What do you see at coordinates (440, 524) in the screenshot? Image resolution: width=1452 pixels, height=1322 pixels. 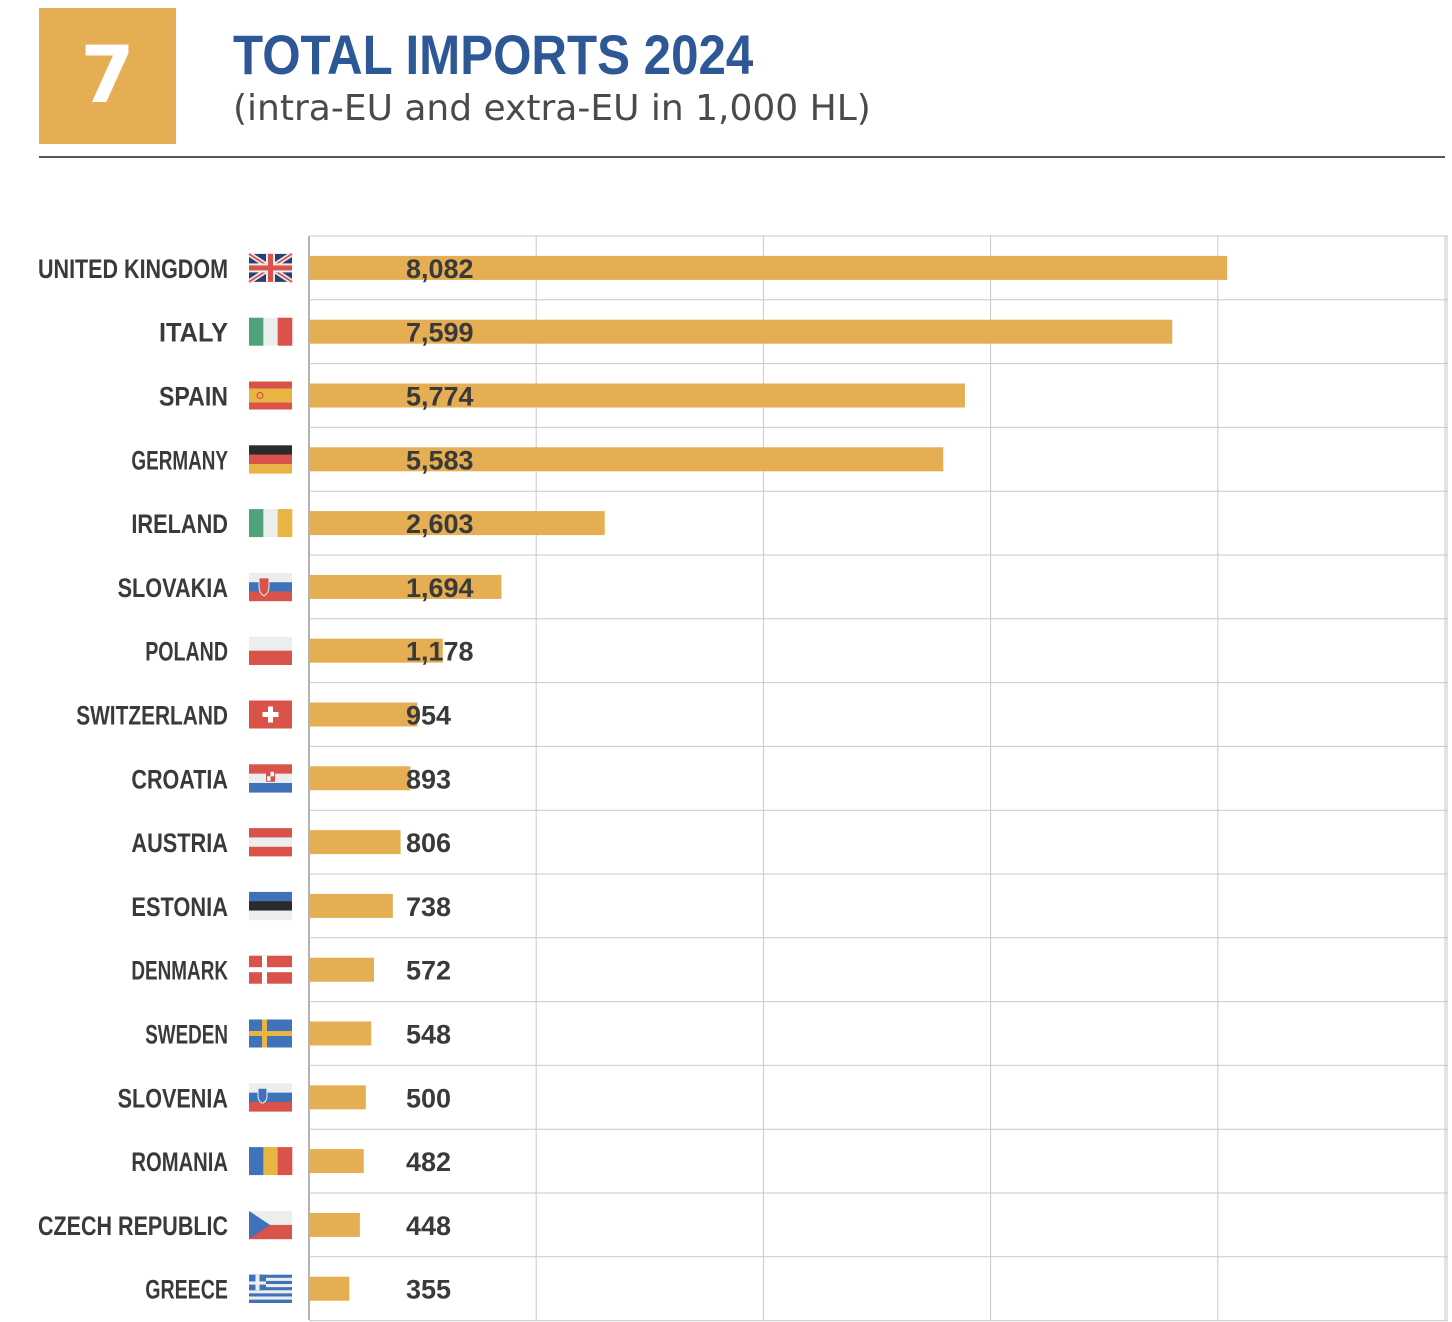 I see `value-label: 2,603` at bounding box center [440, 524].